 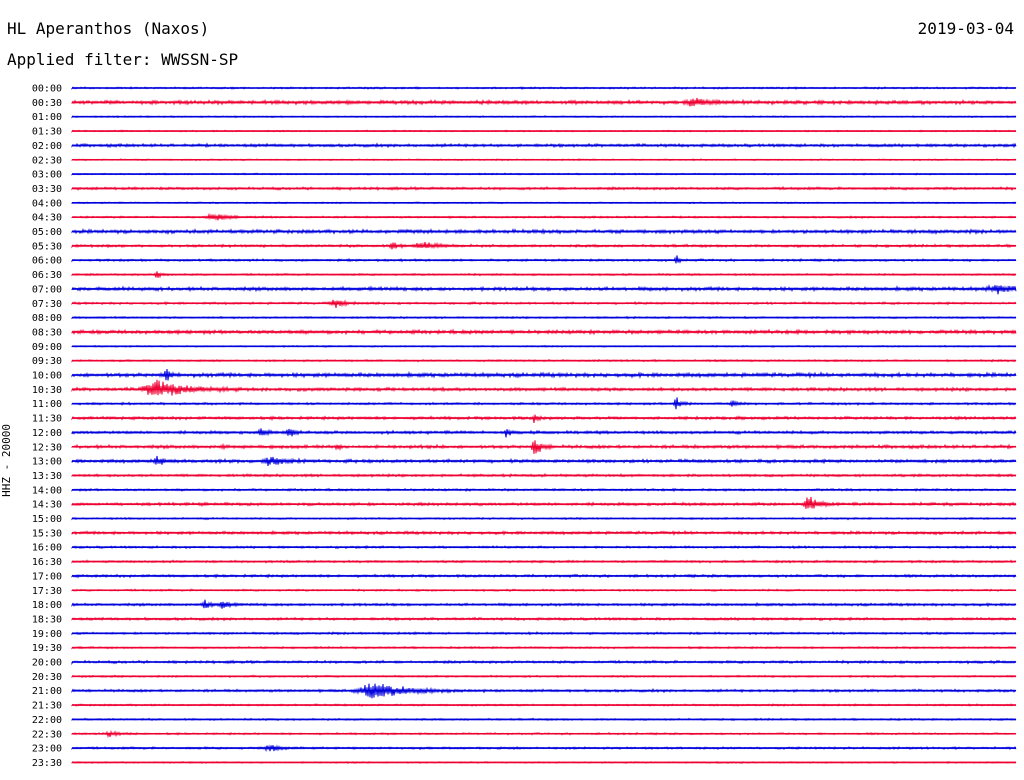 What do you see at coordinates (47, 232) in the screenshot?
I see `tick-label: 05:00` at bounding box center [47, 232].